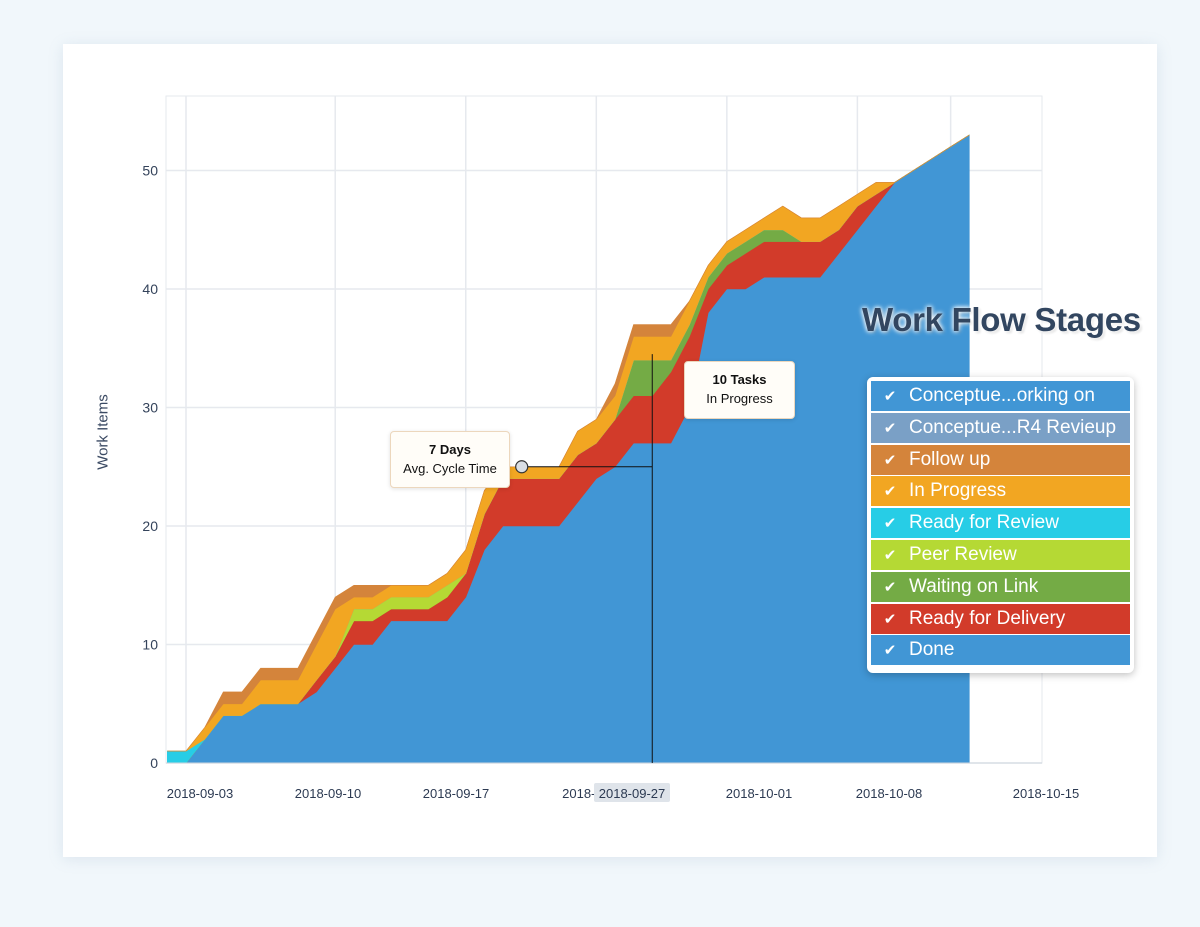 The width and height of the screenshot is (1200, 927). I want to click on y-tick-label: 0, so click(154, 763).